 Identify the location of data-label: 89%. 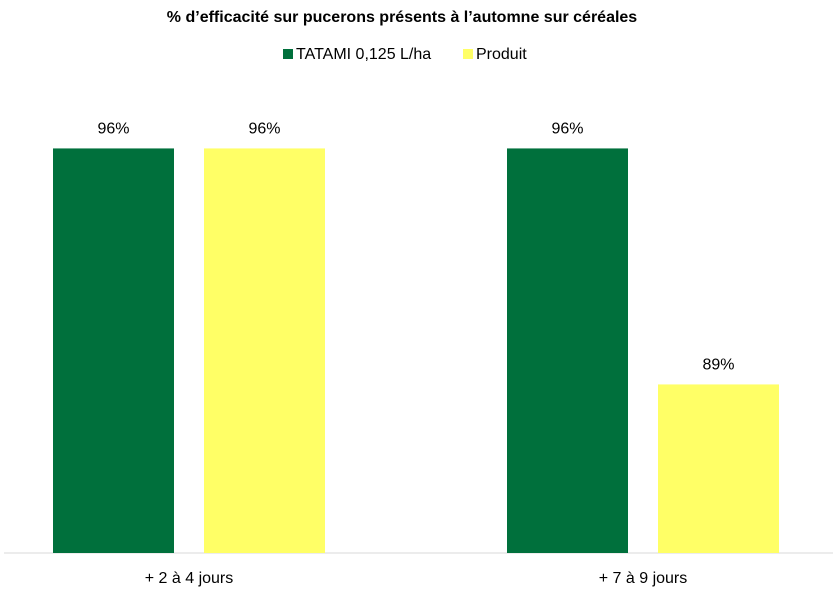
(718, 365).